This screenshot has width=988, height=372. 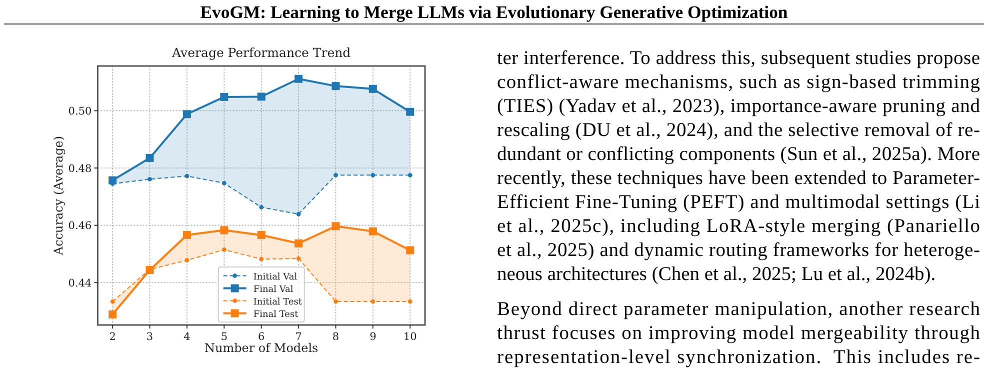 What do you see at coordinates (224, 337) in the screenshot?
I see `x-tick-label: 5` at bounding box center [224, 337].